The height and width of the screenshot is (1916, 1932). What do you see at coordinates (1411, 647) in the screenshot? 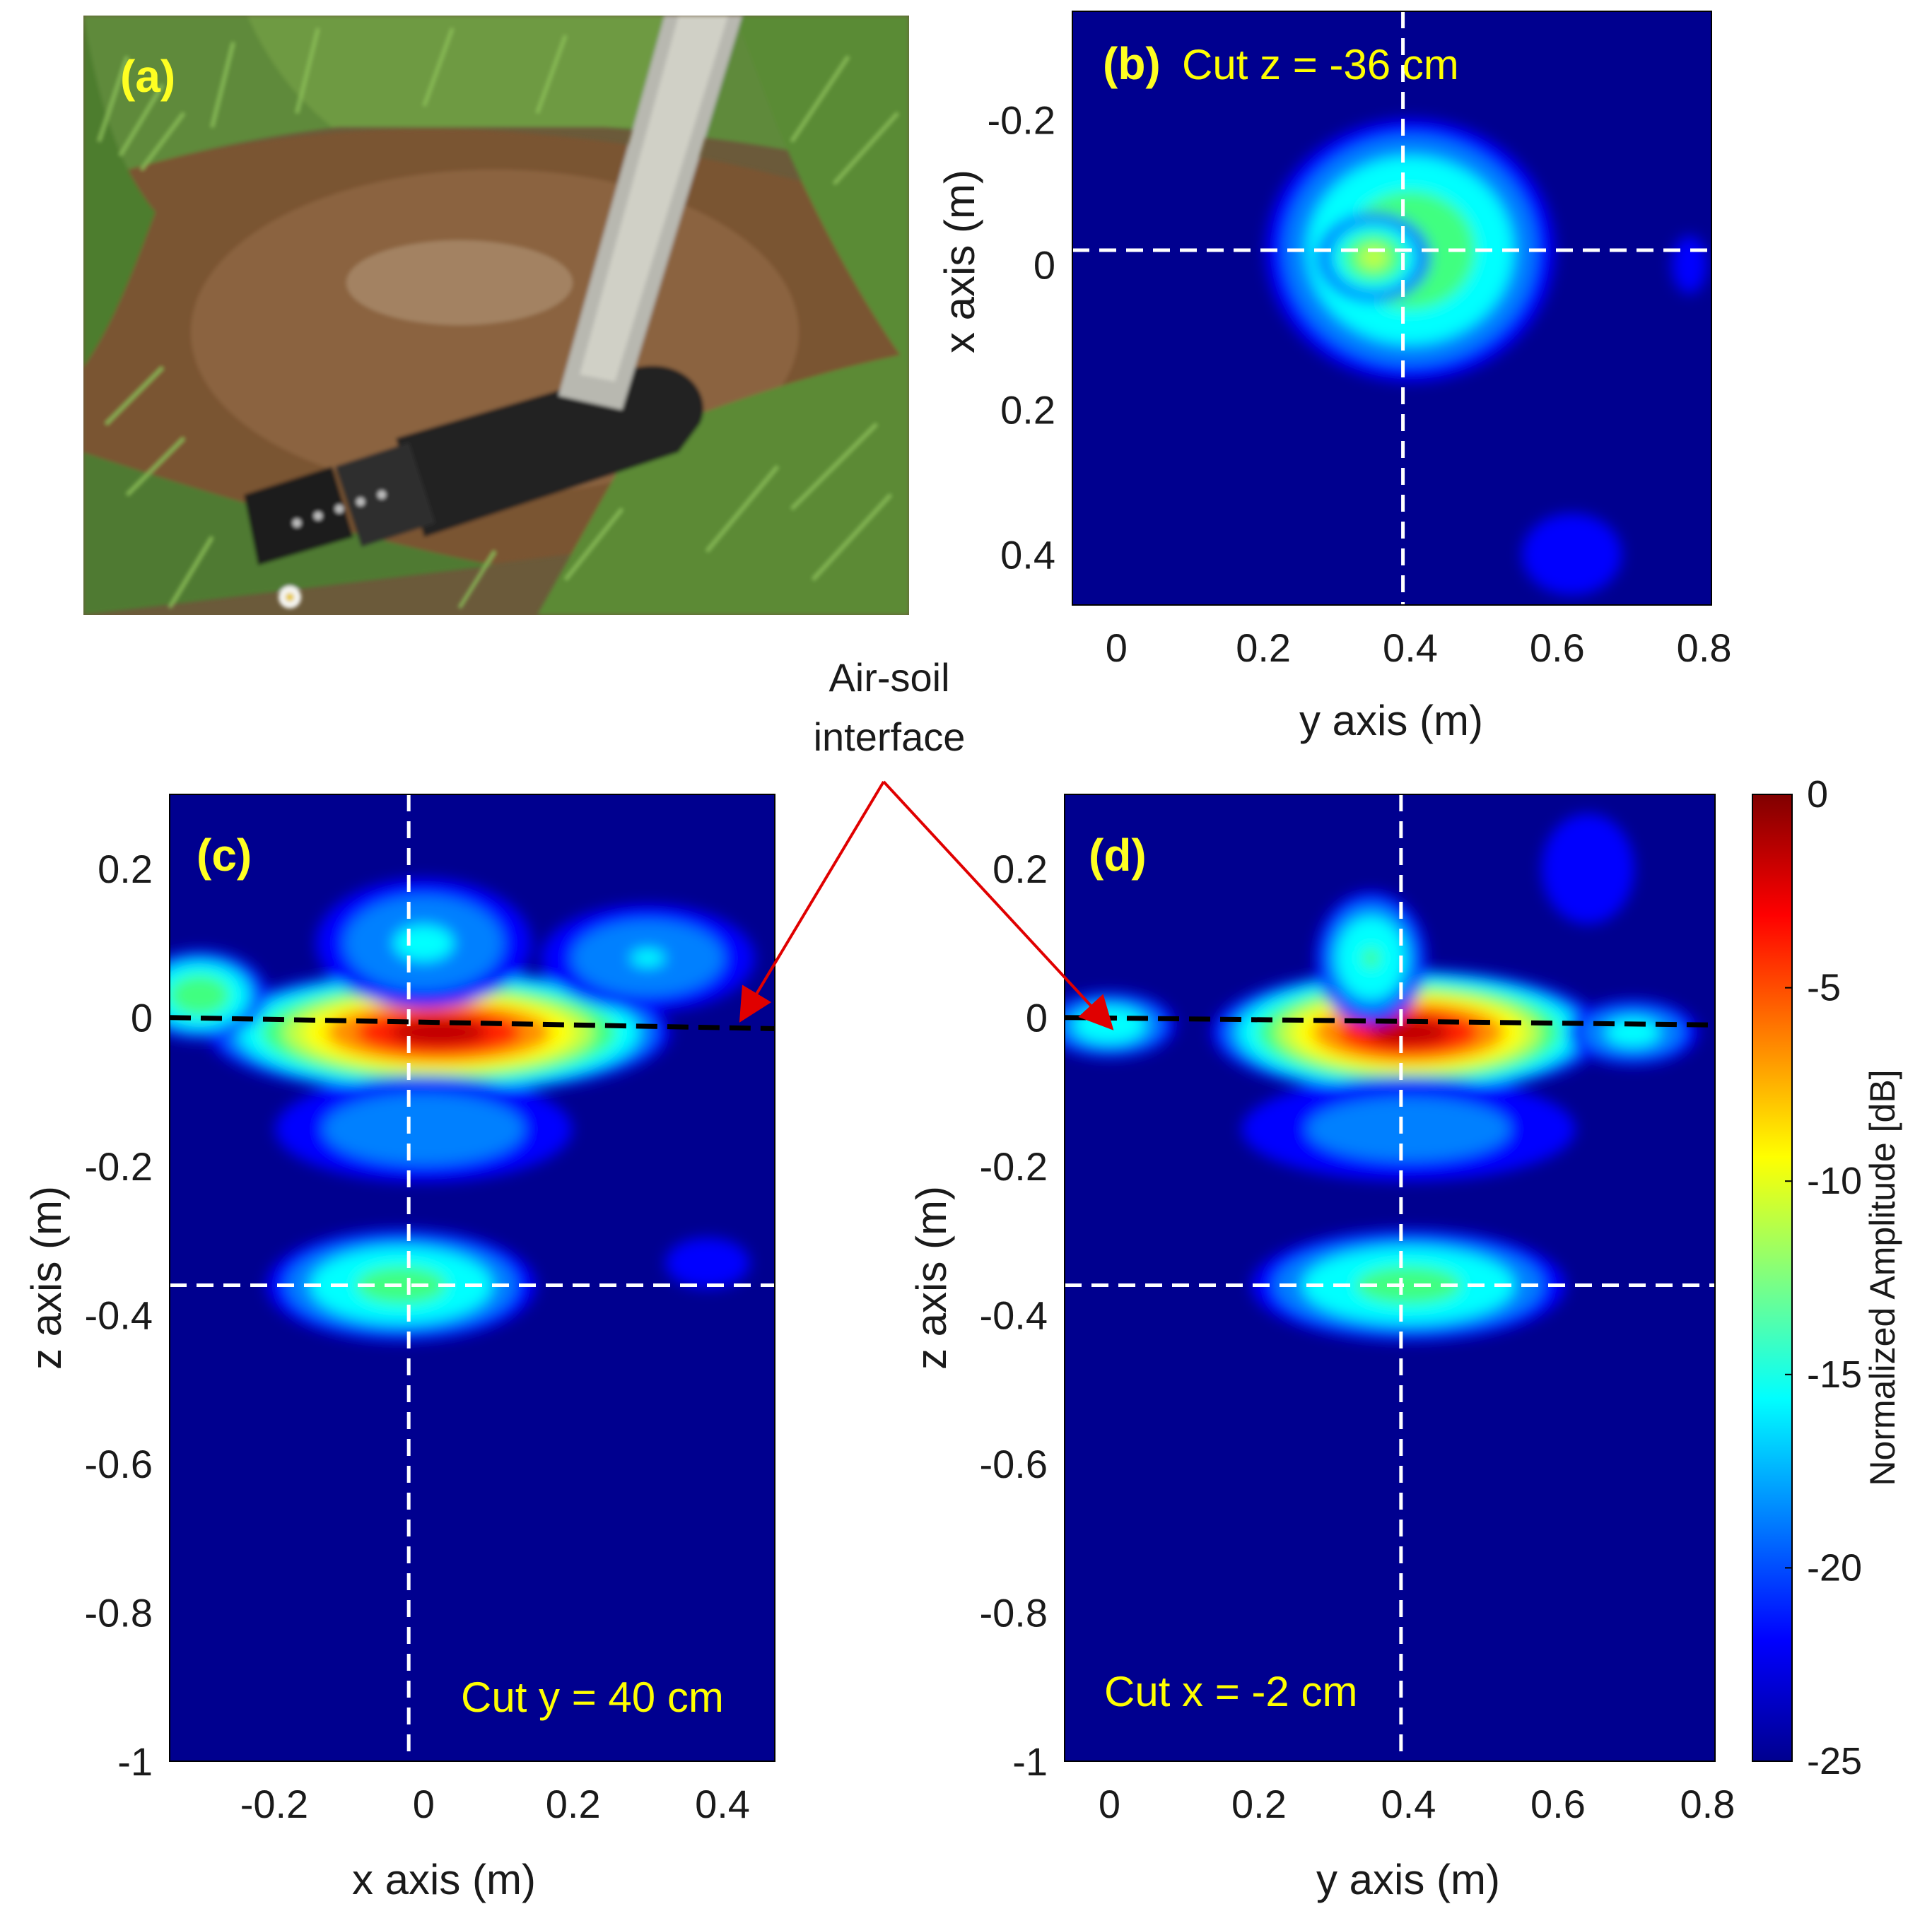
I see `x-tick-b-2: 0.4` at bounding box center [1411, 647].